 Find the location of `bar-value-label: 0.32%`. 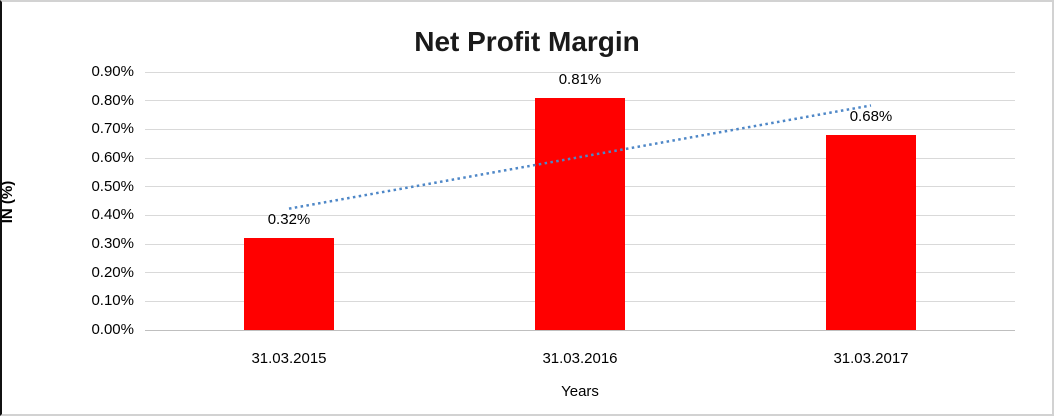

bar-value-label: 0.32% is located at coordinates (289, 220).